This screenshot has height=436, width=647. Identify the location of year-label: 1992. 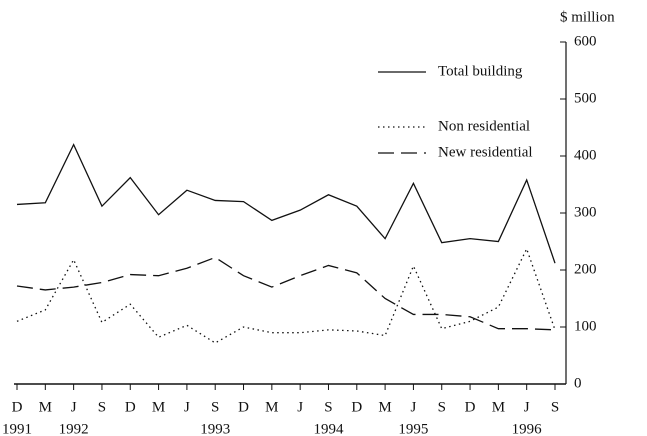
(74, 428).